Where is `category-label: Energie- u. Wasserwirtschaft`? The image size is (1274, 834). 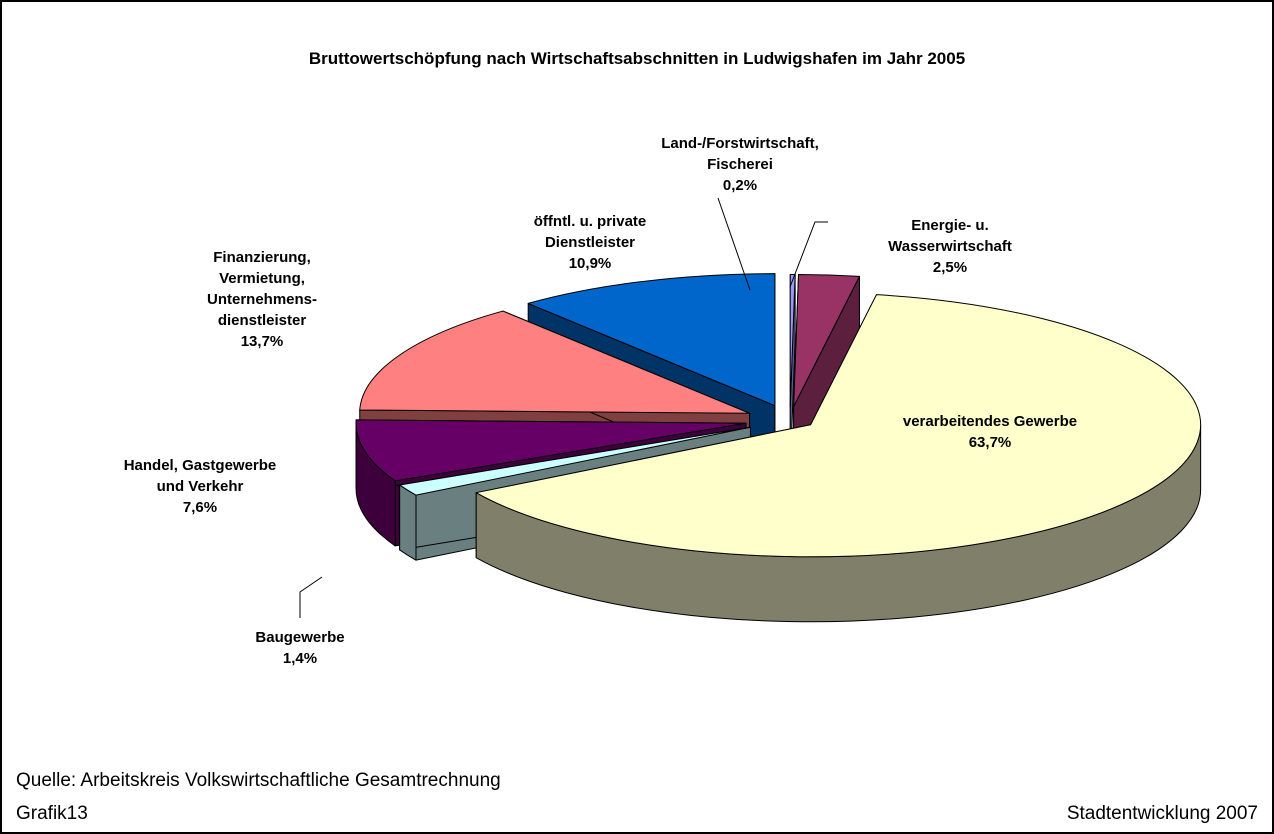
category-label: Energie- u. Wasserwirtschaft is located at coordinates (950, 236).